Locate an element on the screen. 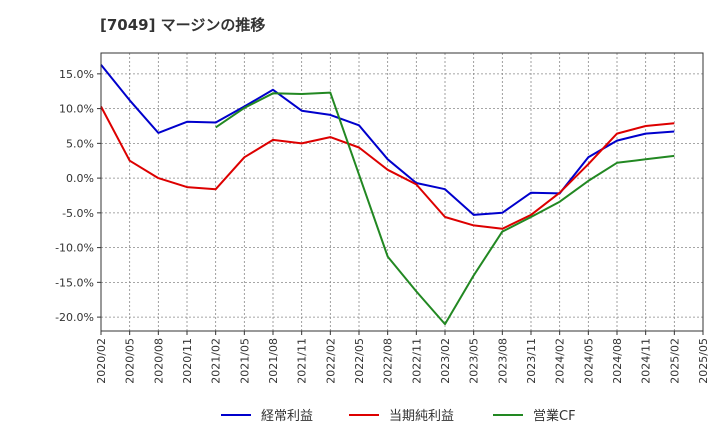  x-tick-label: 2020/08 is located at coordinates (158, 361).